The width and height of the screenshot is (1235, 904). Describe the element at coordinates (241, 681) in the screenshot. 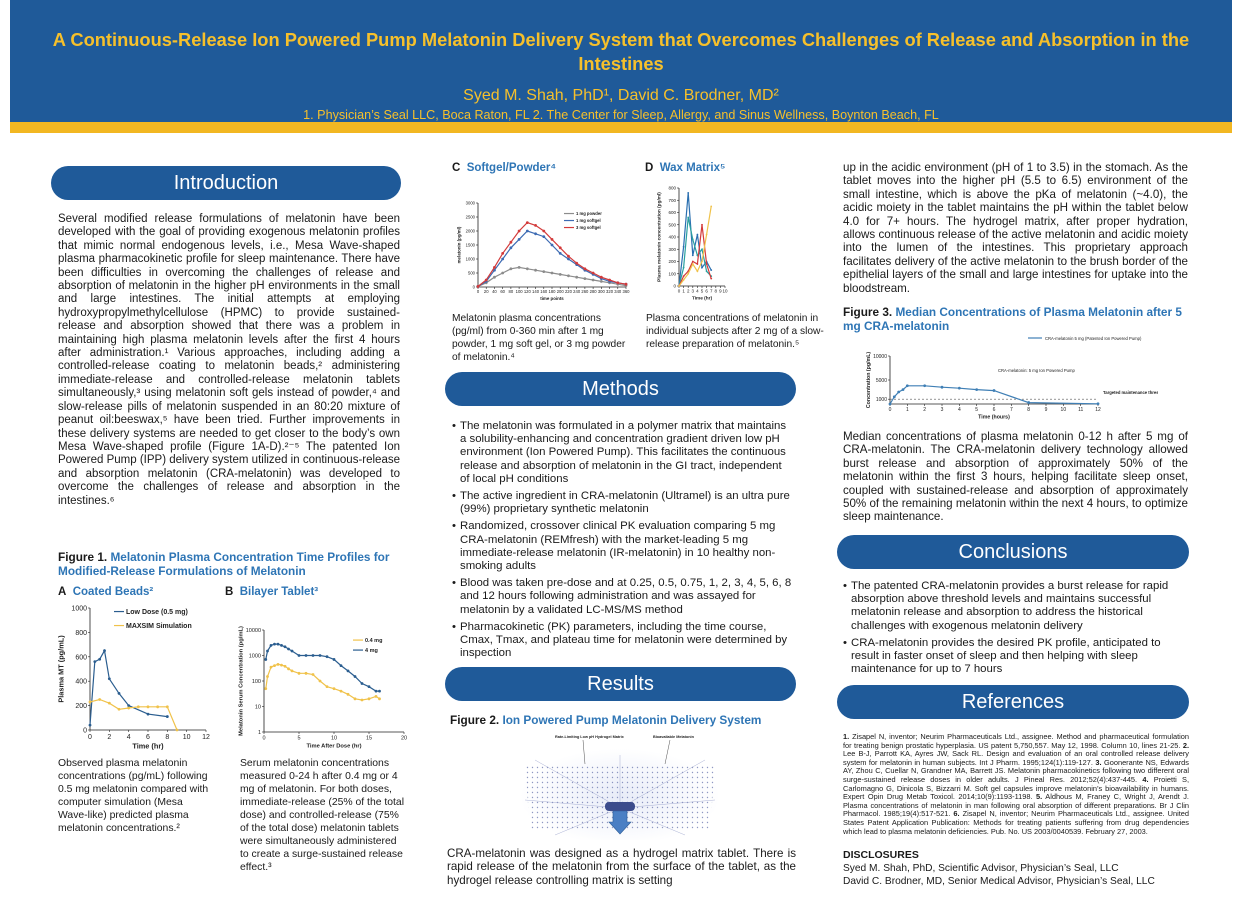

I see `y-axis-label: Melatonin Serum Concentration (pg/mL)` at that location.